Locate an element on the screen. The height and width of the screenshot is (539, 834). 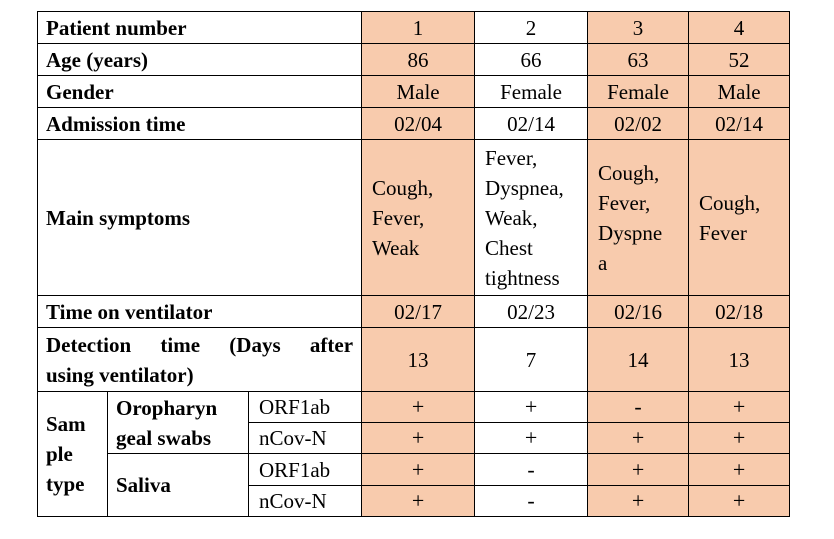
oro-label-line: geal swabs is located at coordinates (164, 437).